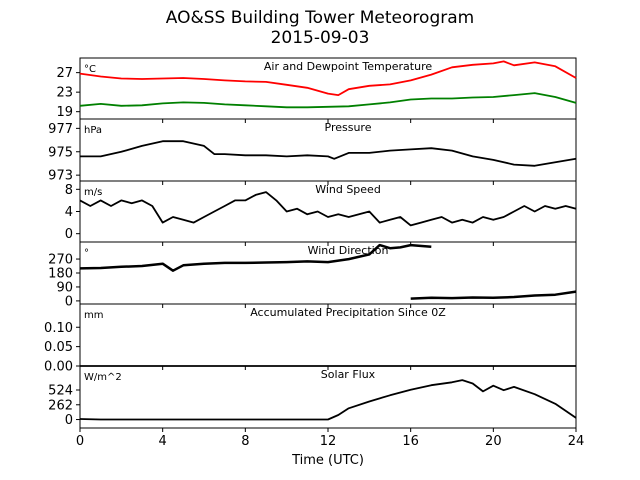 The image size is (640, 480). What do you see at coordinates (93, 192) in the screenshot?
I see `panel-unit-2: m/s` at bounding box center [93, 192].